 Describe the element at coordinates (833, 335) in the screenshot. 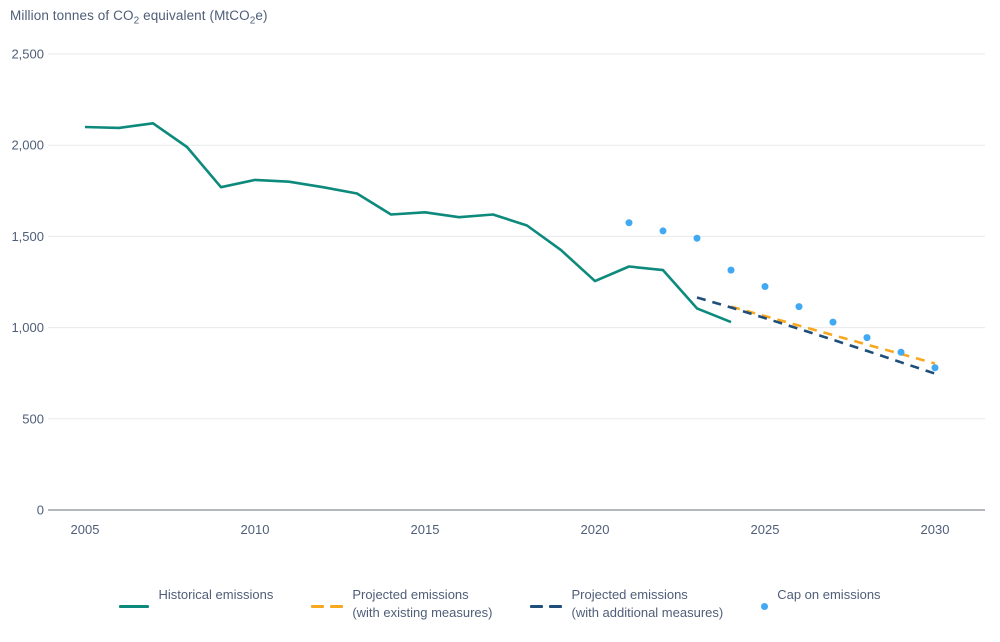

I see `series-projected-existing-line` at that location.